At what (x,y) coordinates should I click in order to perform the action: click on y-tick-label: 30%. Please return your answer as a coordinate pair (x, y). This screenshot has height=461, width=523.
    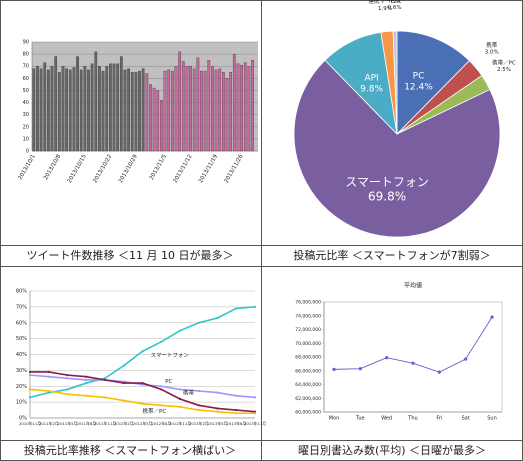
    Looking at the image, I should click on (21, 371).